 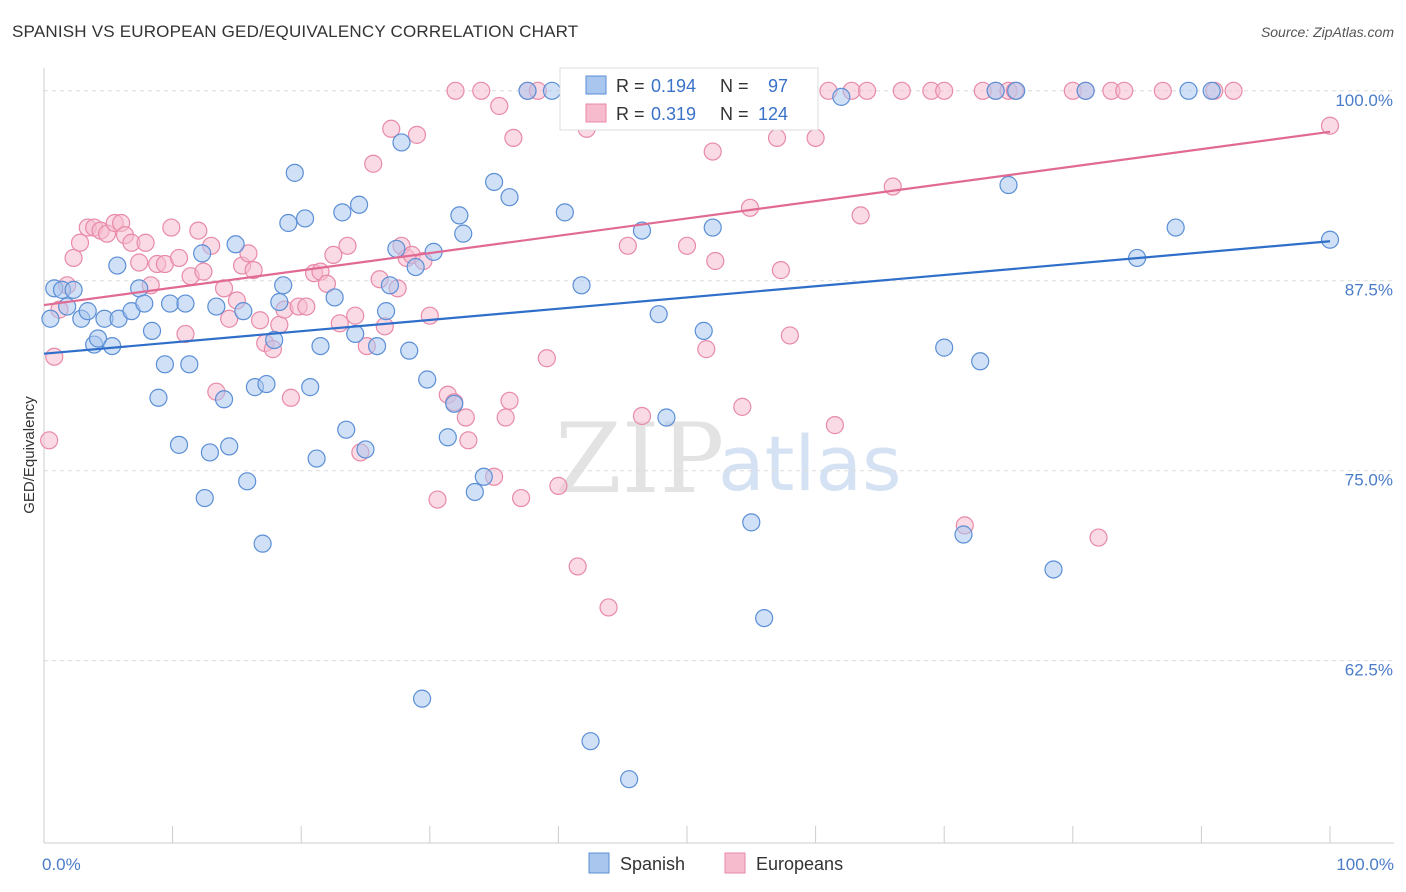 What do you see at coordinates (689, 99) in the screenshot?
I see `top-legend: R = 0.194 N = 97 R = 0.319 N = 124` at bounding box center [689, 99].